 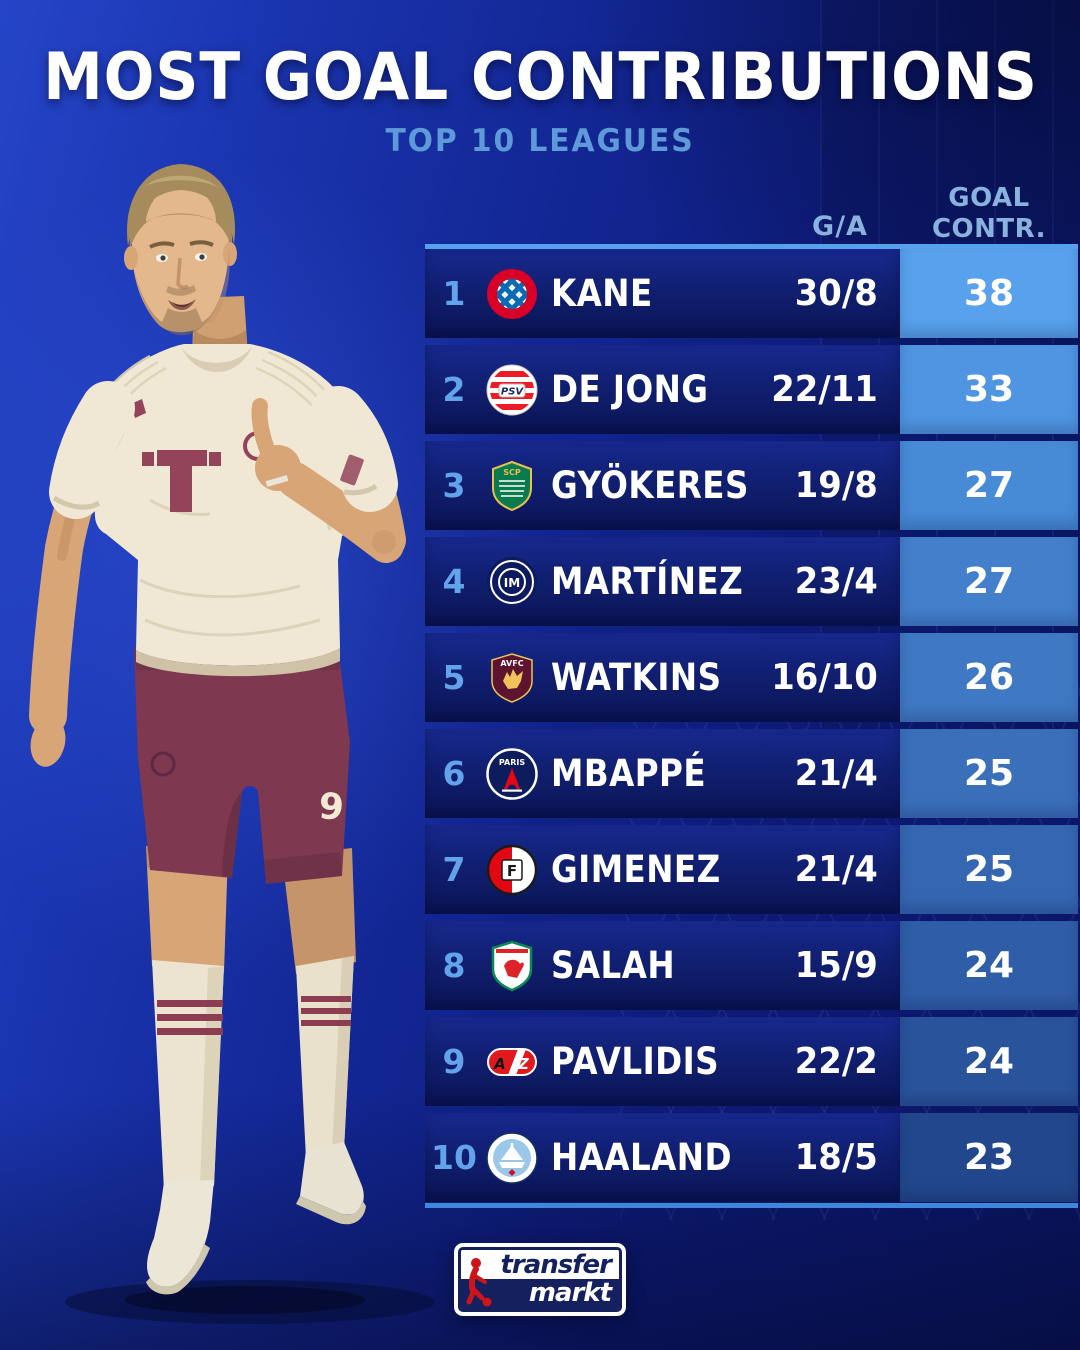 What do you see at coordinates (540, 77) in the screenshot?
I see `page-title: MOST GOAL CONTRIBUTIONS` at bounding box center [540, 77].